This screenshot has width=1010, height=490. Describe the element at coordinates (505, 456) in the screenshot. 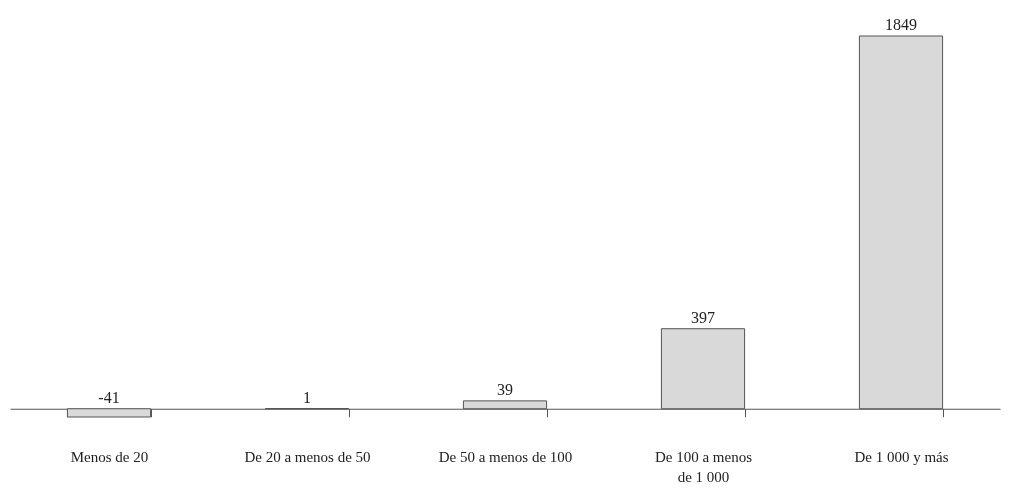

I see `x-tick-label: De 50 a menos de 100` at that location.